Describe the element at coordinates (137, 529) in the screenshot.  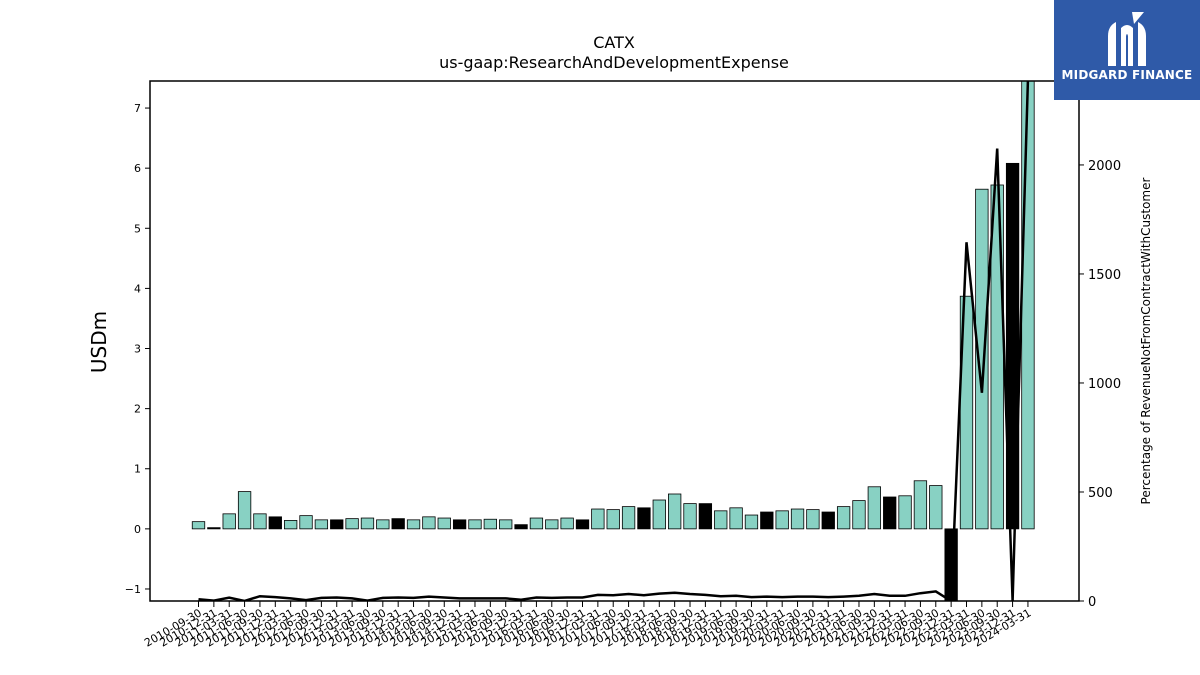
I see `y-tick-label: 0` at that location.